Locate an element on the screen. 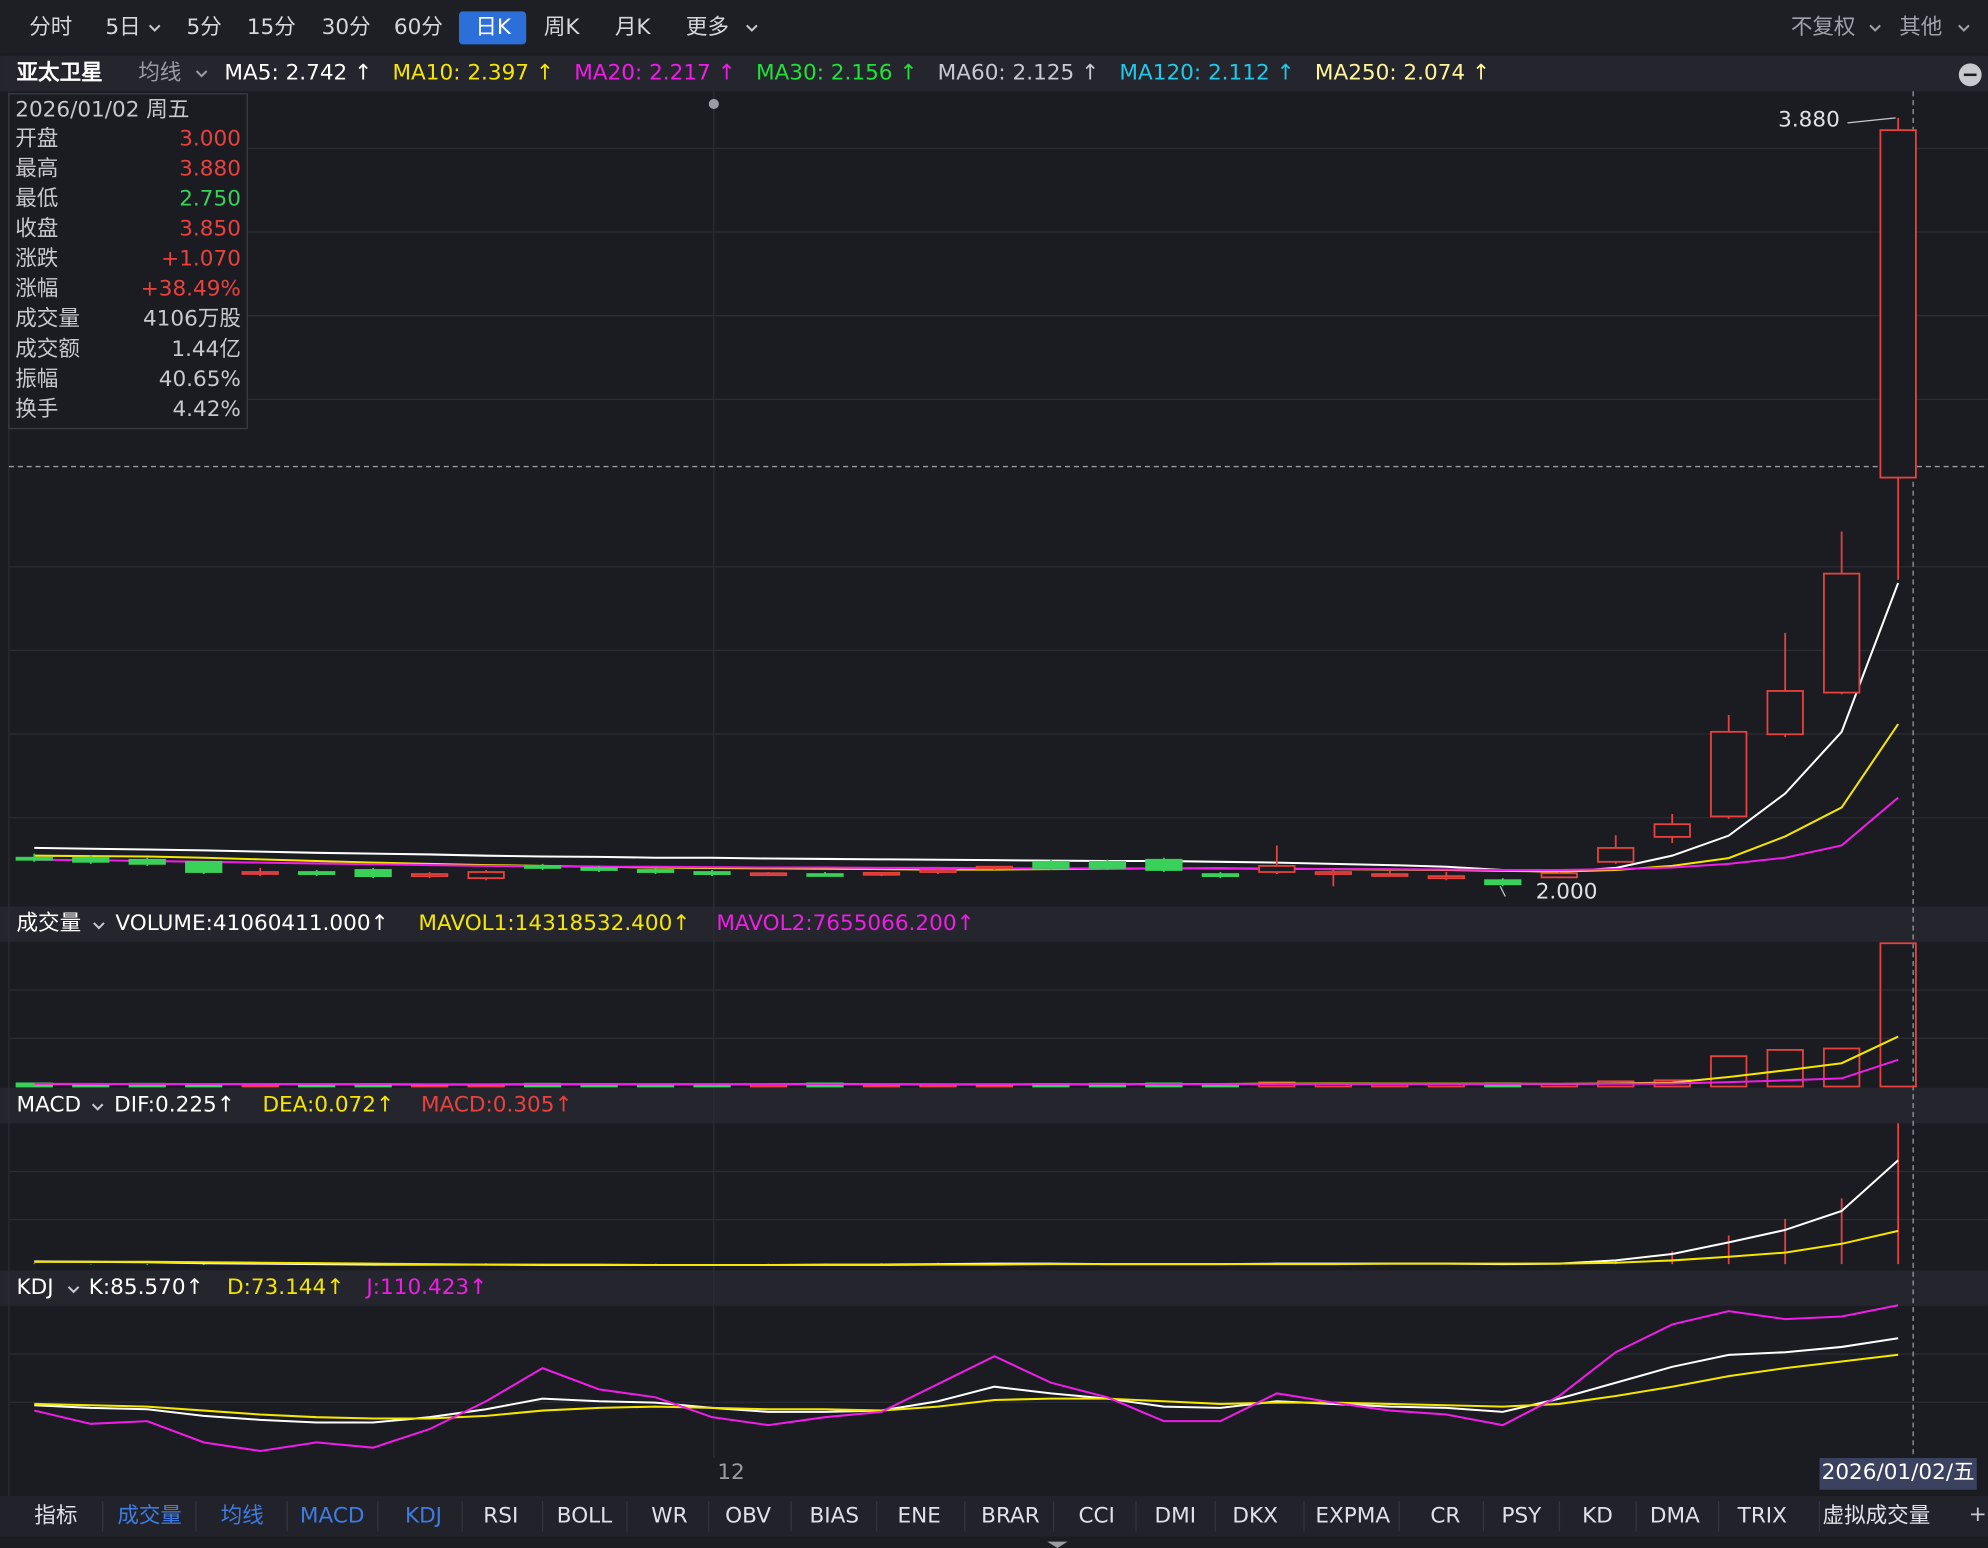 Image resolution: width=1988 pixels, height=1548 pixels. indicator-tab: ENE is located at coordinates (919, 1515).